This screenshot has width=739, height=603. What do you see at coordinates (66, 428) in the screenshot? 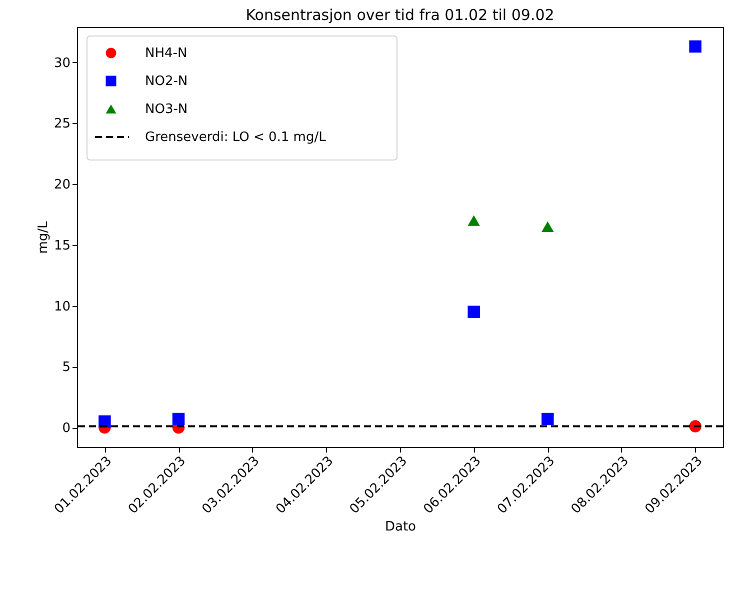
I see `y-tick-label: 0` at bounding box center [66, 428].